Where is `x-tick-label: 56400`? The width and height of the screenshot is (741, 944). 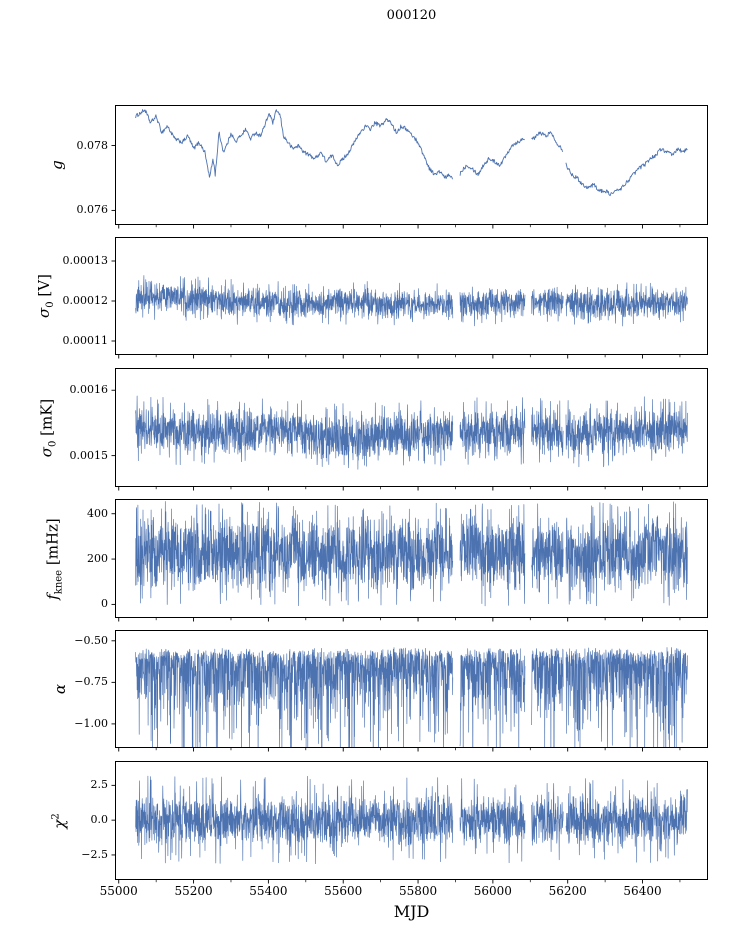
x-tick-label: 56400 is located at coordinates (642, 891).